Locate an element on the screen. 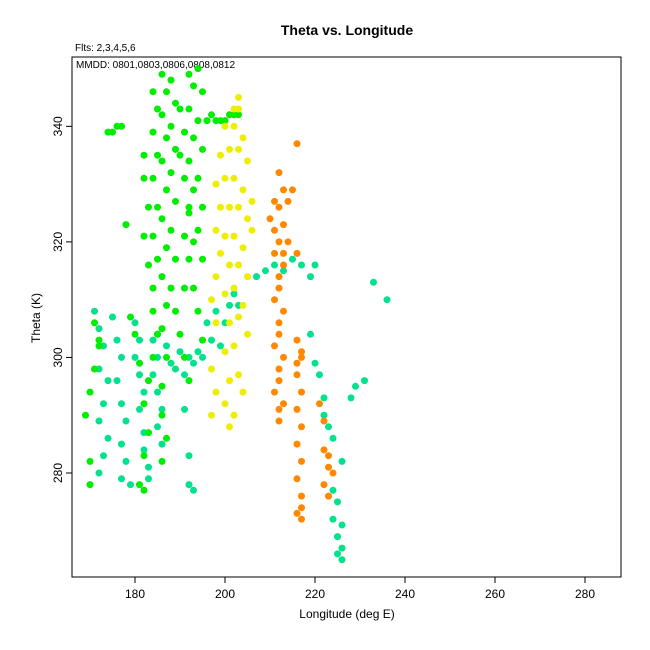  x-tick-label-0: 180 is located at coordinates (135, 594).